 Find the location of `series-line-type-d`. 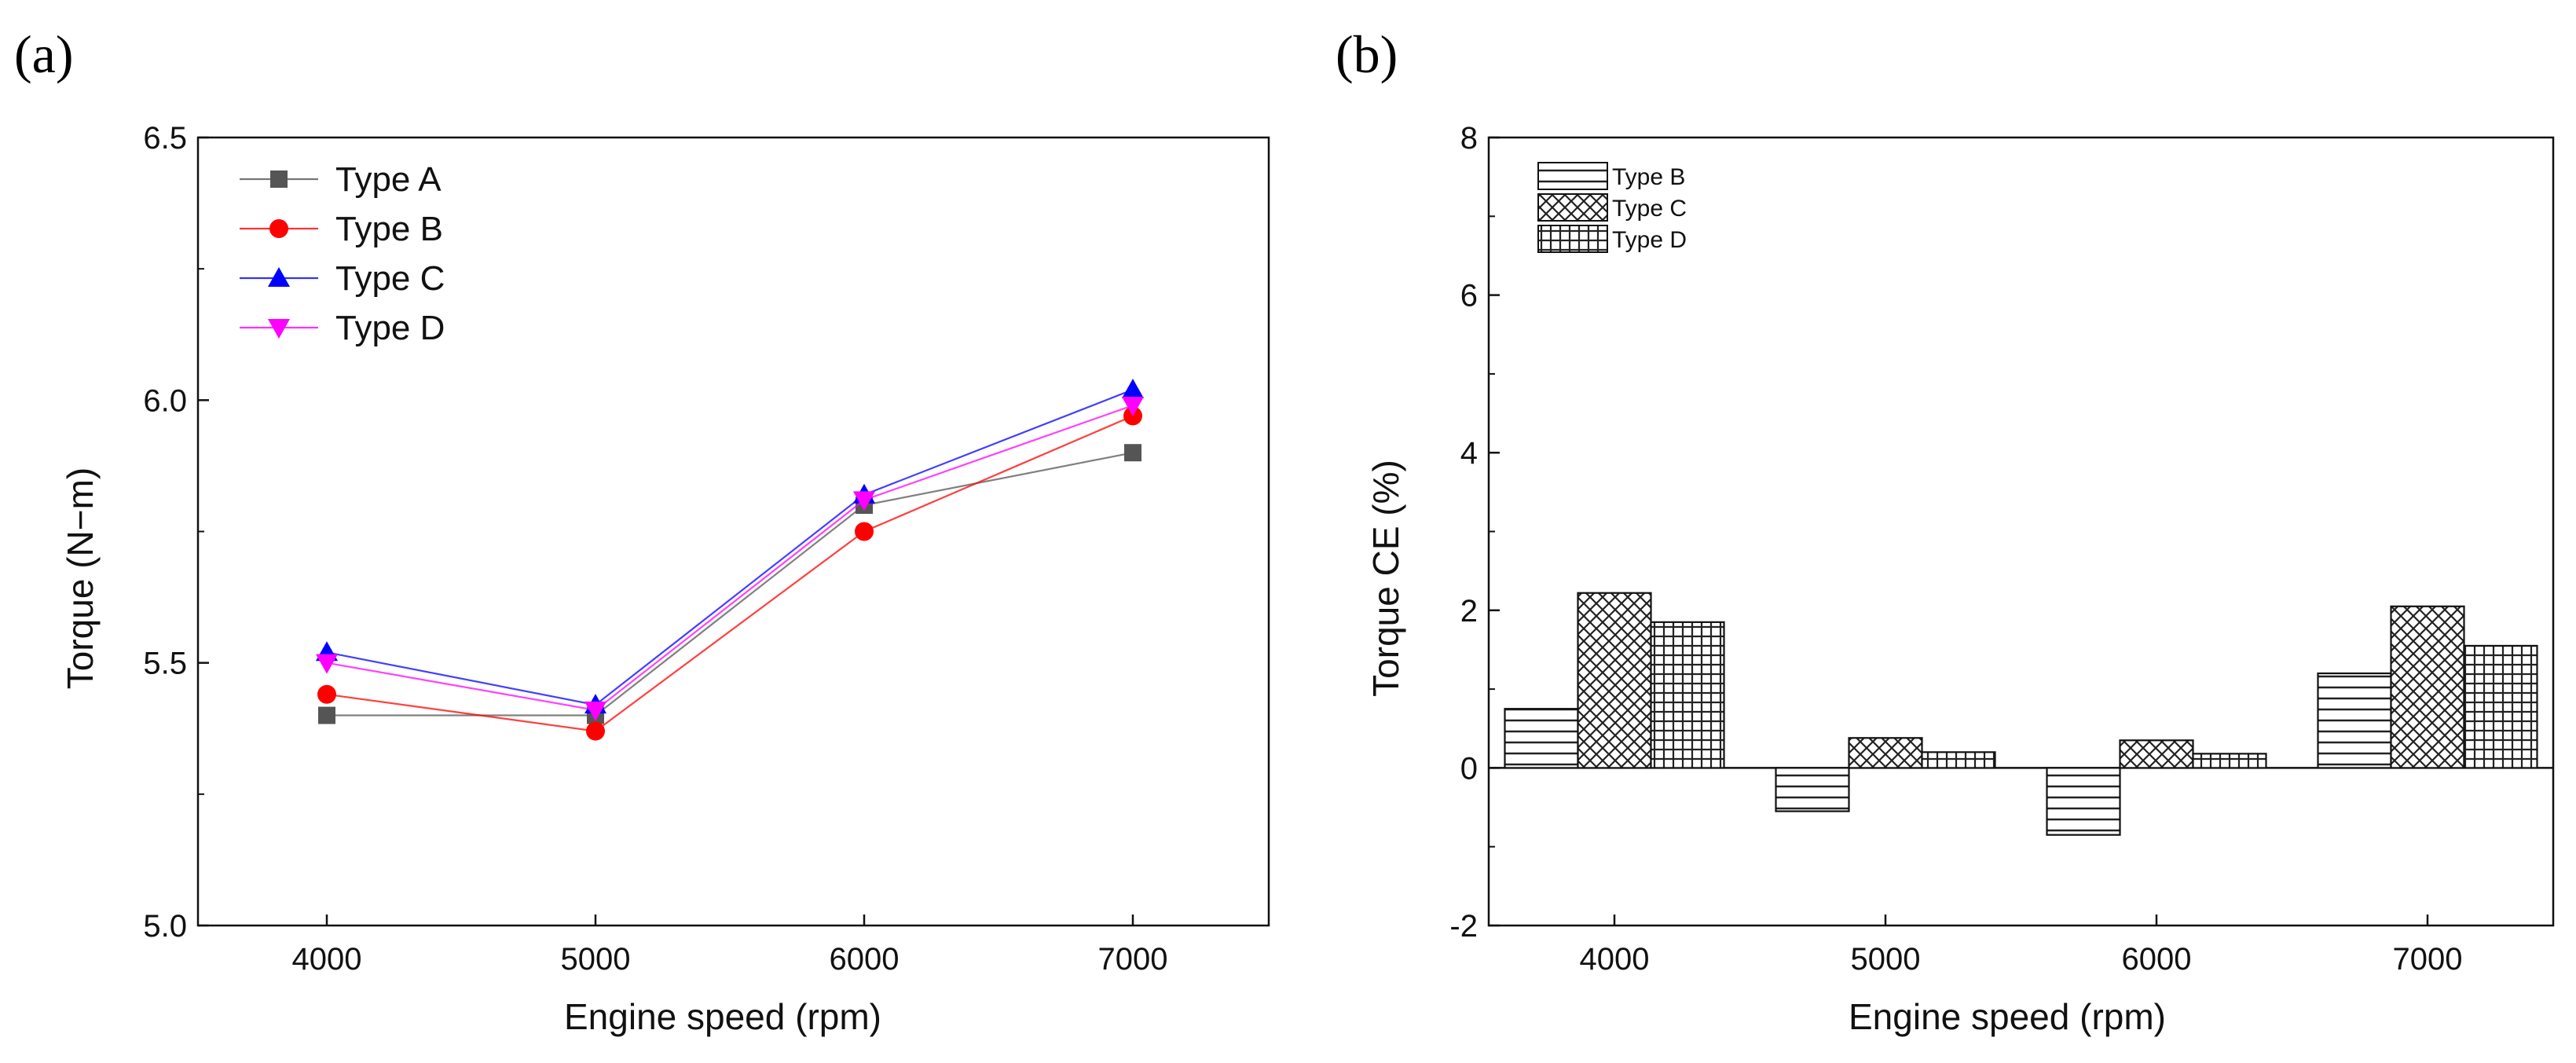

series-line-type-d is located at coordinates (730, 558).